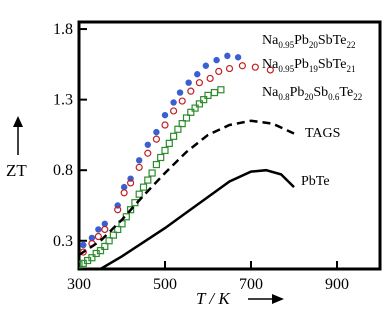  What do you see at coordinates (315, 181) in the screenshot?
I see `series-label-4: PbTe` at bounding box center [315, 181].